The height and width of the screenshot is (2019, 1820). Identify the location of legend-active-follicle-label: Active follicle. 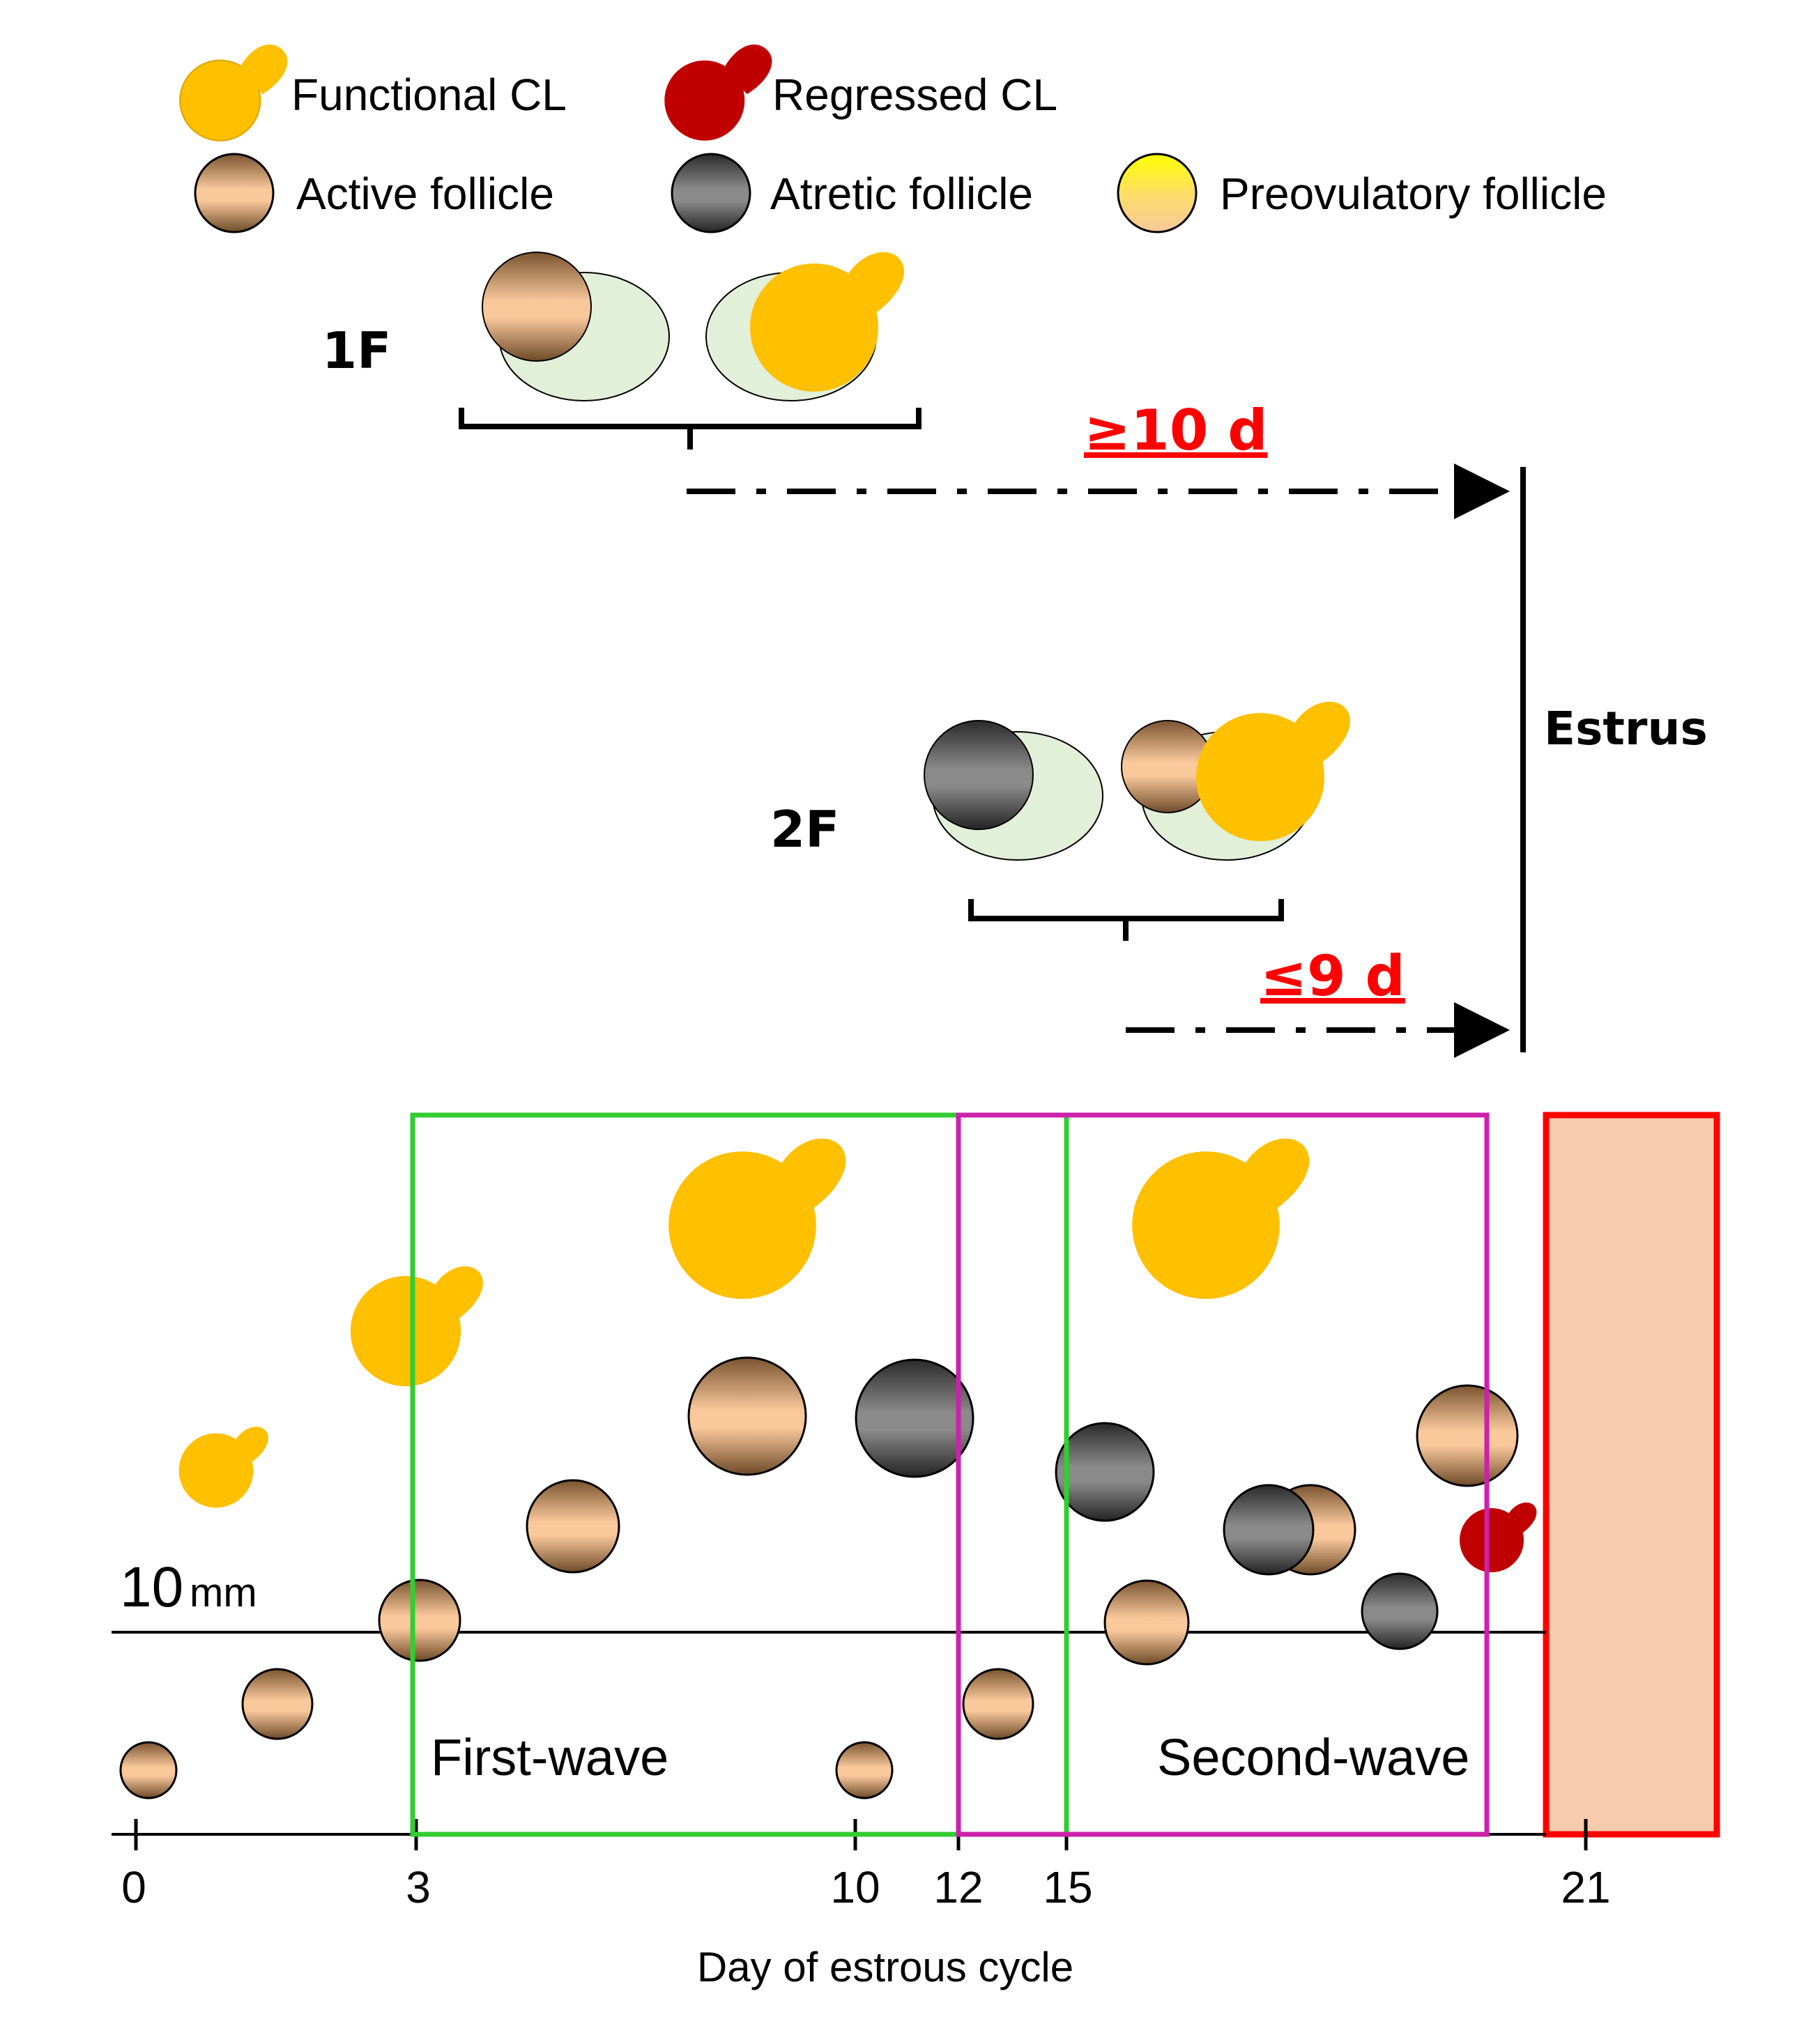
(425, 194).